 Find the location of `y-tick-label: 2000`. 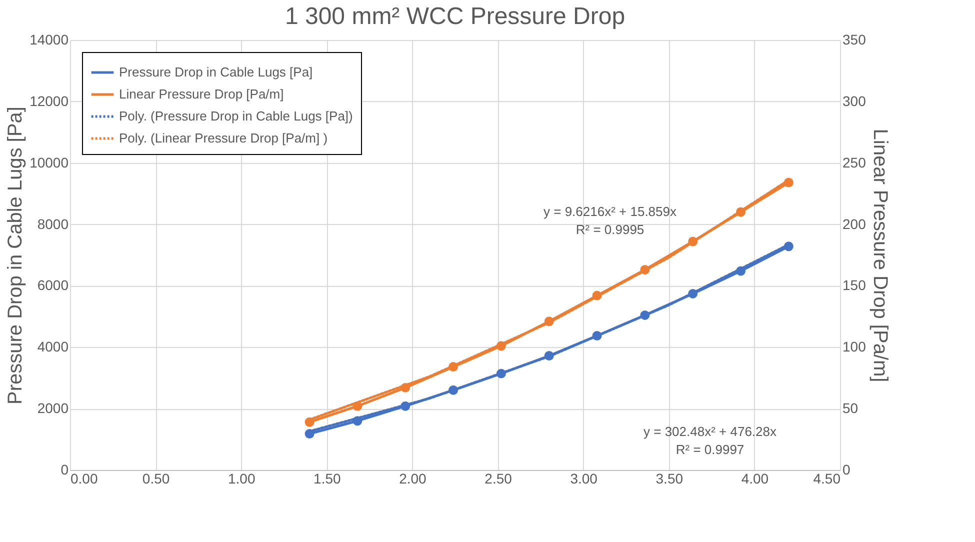

y-tick-label: 2000 is located at coordinates (53, 408).